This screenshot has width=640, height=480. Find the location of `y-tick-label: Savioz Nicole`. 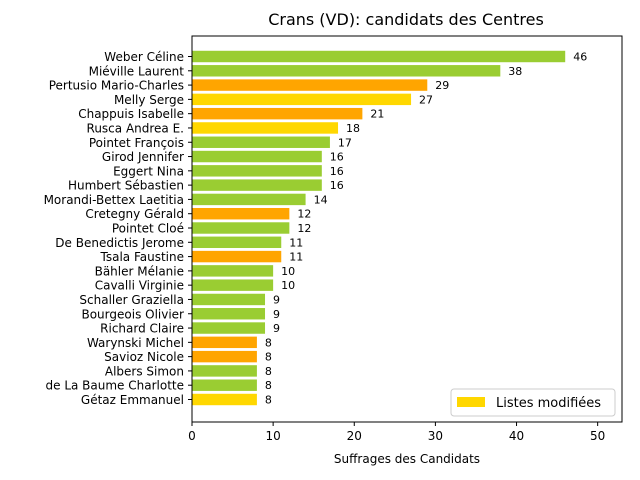

y-tick-label: Savioz Nicole is located at coordinates (144, 357).